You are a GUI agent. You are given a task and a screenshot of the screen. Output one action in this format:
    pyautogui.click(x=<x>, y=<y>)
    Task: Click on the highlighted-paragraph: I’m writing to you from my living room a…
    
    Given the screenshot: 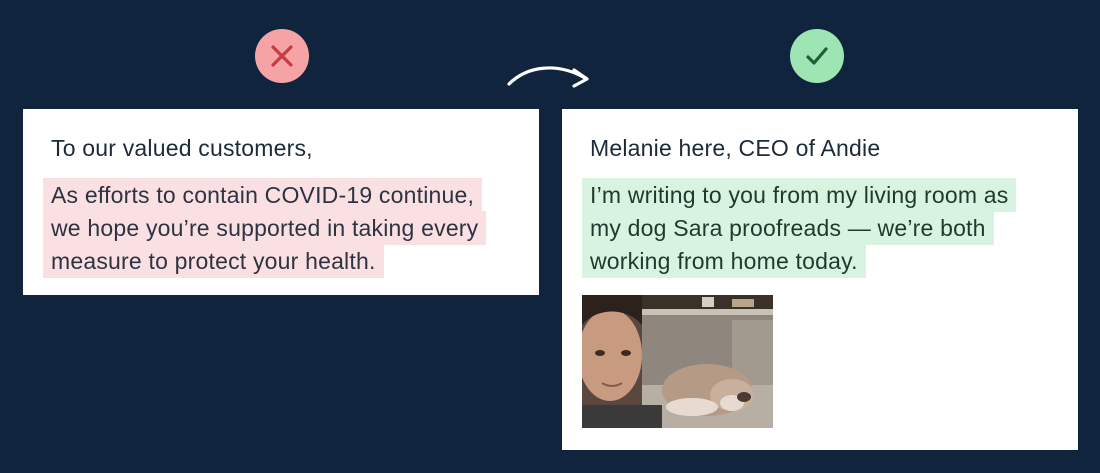 What is the action you would take?
    pyautogui.click(x=799, y=228)
    